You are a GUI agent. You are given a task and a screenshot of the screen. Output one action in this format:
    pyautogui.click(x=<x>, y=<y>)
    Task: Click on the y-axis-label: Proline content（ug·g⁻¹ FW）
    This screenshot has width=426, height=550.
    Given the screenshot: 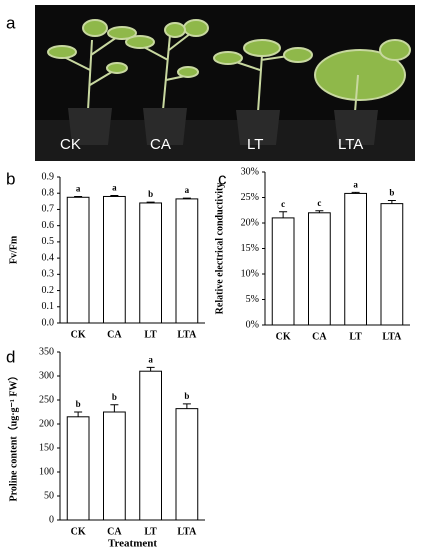 What is the action you would take?
    pyautogui.click(x=12, y=436)
    